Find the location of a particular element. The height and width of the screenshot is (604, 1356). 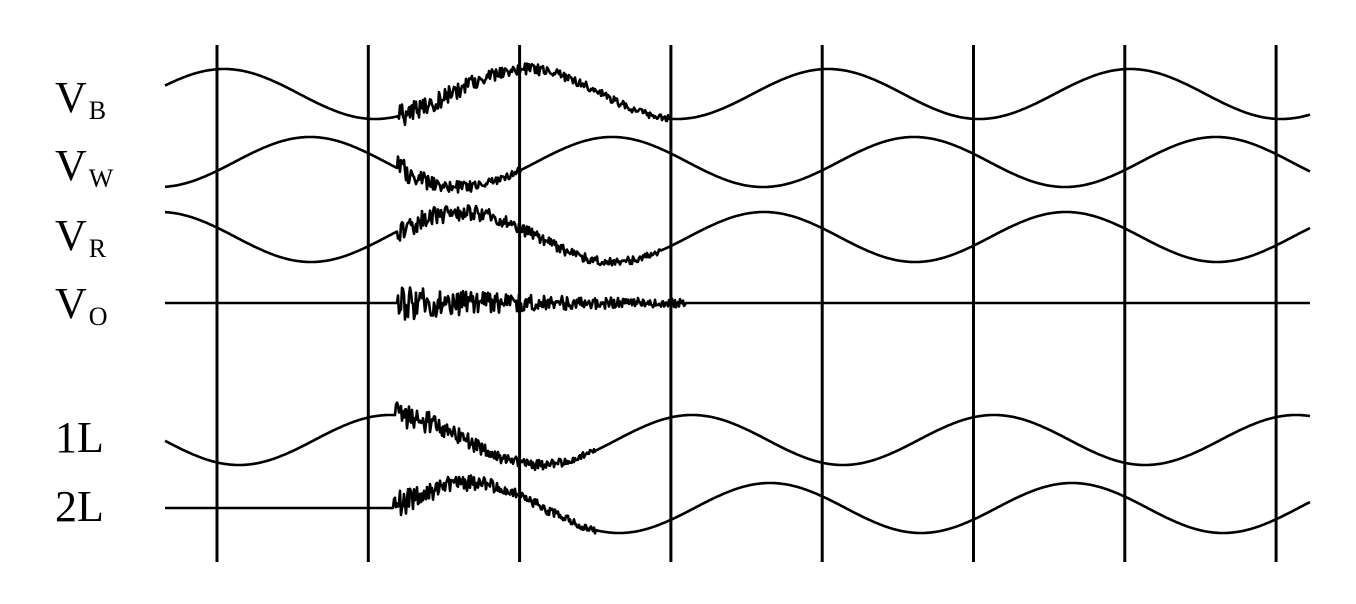

signal-label: VR is located at coordinates (81, 237).